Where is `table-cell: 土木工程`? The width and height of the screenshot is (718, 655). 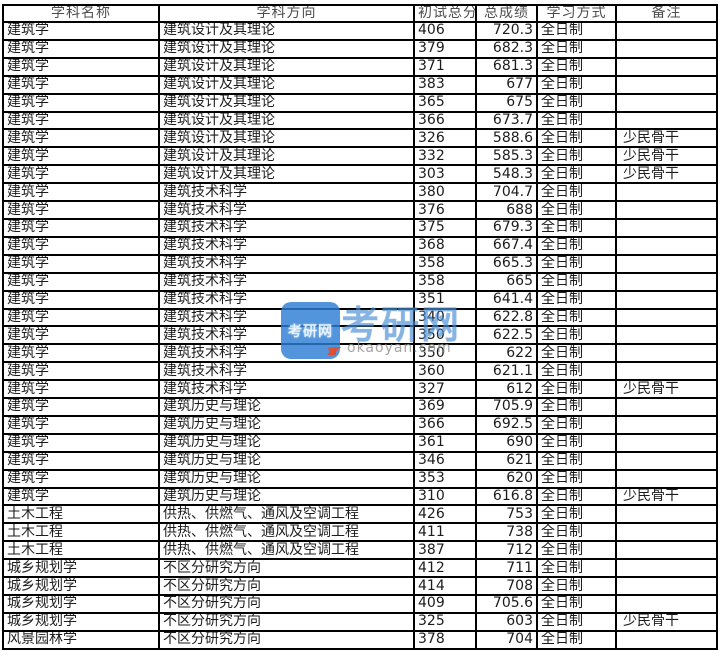
table-cell: 土木工程 is located at coordinates (81, 550).